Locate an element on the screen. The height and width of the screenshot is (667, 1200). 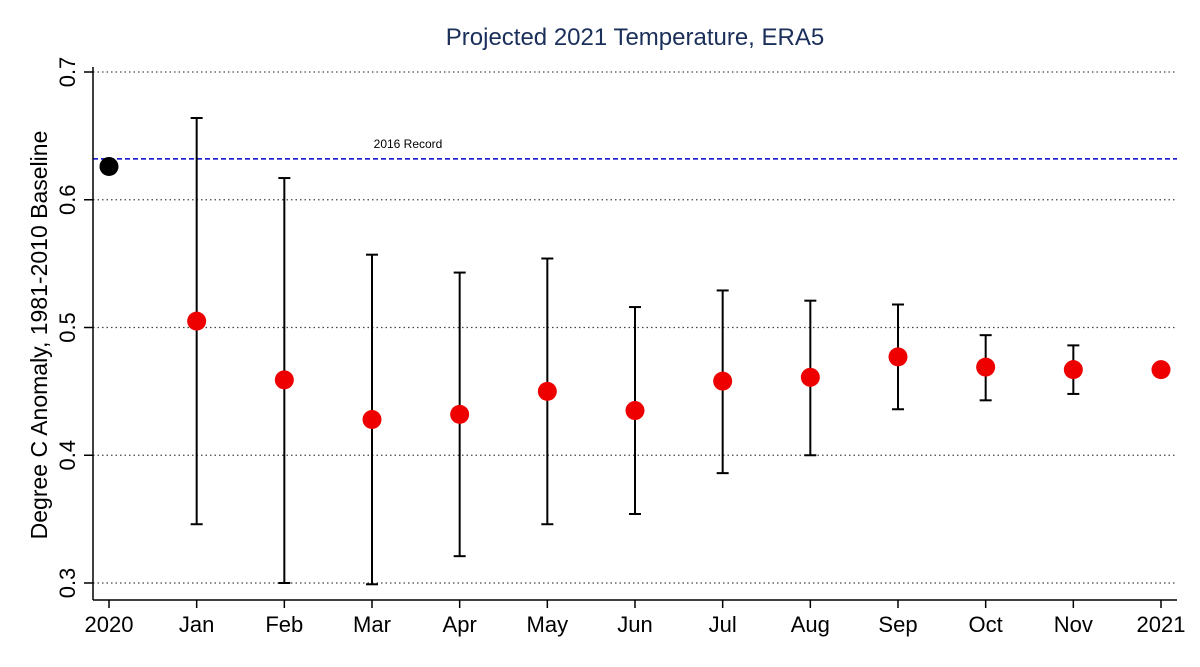
x-tick-label: Mar is located at coordinates (372, 624).